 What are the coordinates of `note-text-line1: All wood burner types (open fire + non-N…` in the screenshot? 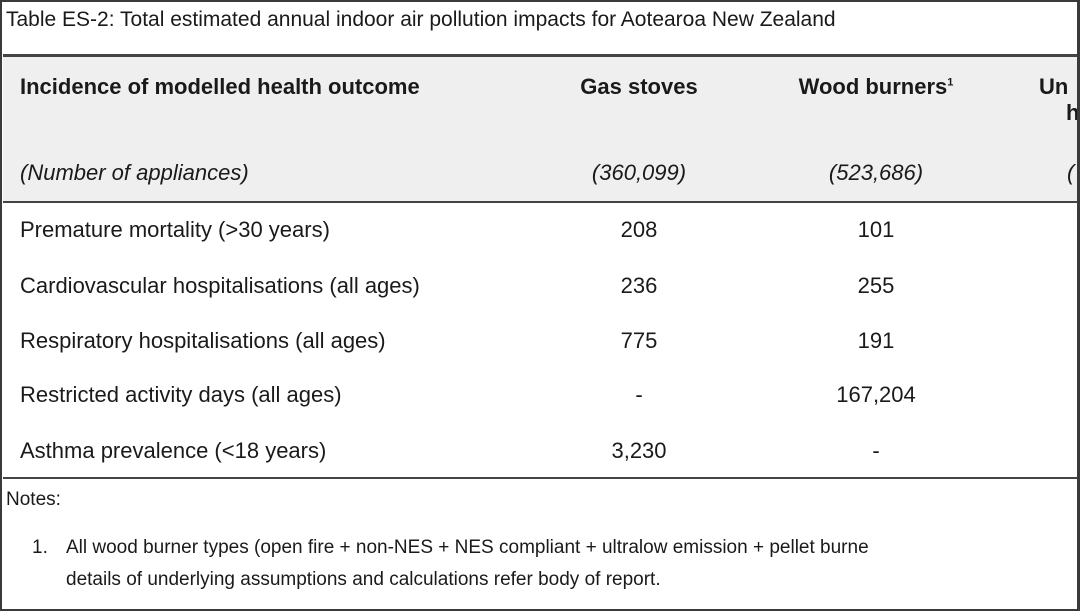 It's located at (467, 547).